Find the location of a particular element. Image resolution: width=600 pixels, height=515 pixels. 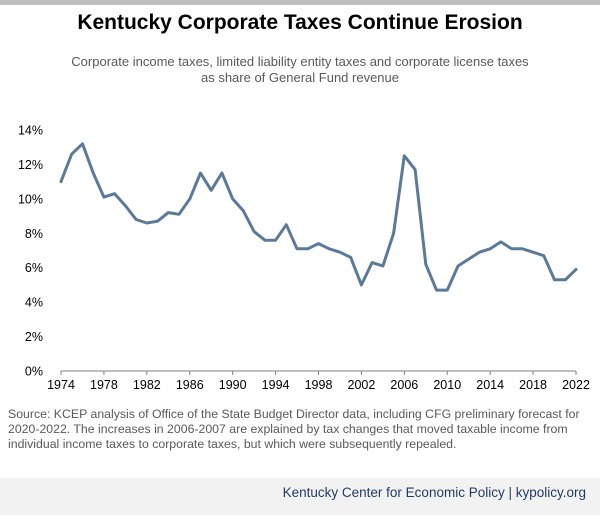

y-tick-label: 8% is located at coordinates (34, 234).